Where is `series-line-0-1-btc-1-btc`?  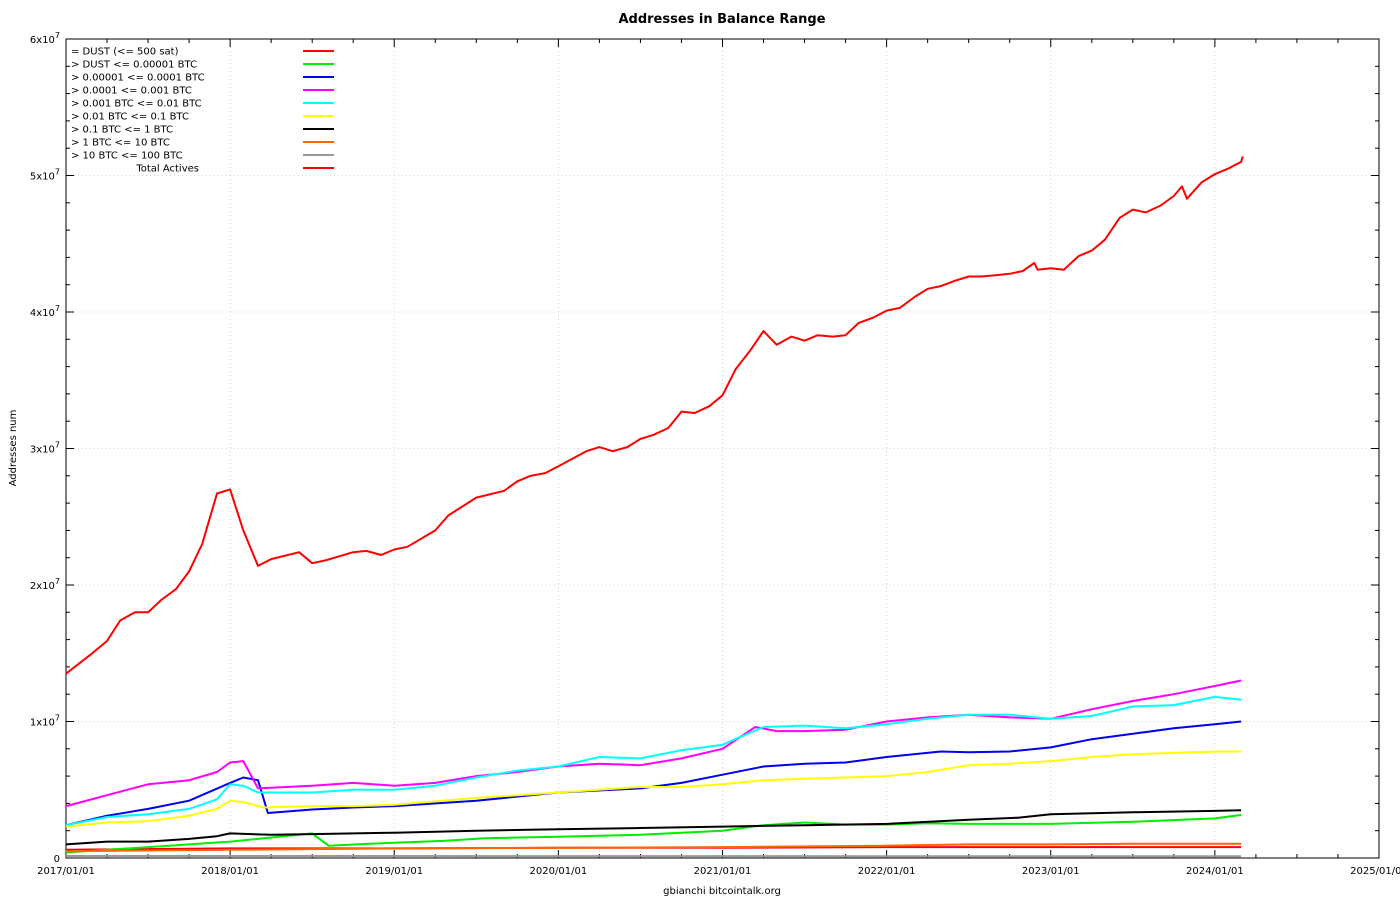 series-line-0-1-btc-1-btc is located at coordinates (653, 827).